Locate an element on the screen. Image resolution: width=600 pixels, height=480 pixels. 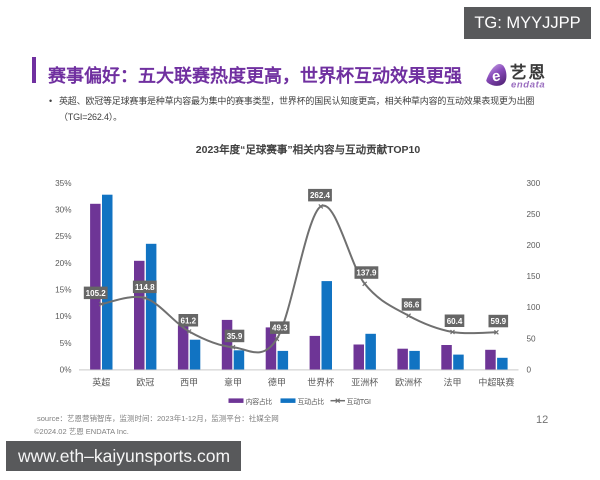
svg-text: 59.9 is located at coordinates (499, 321).